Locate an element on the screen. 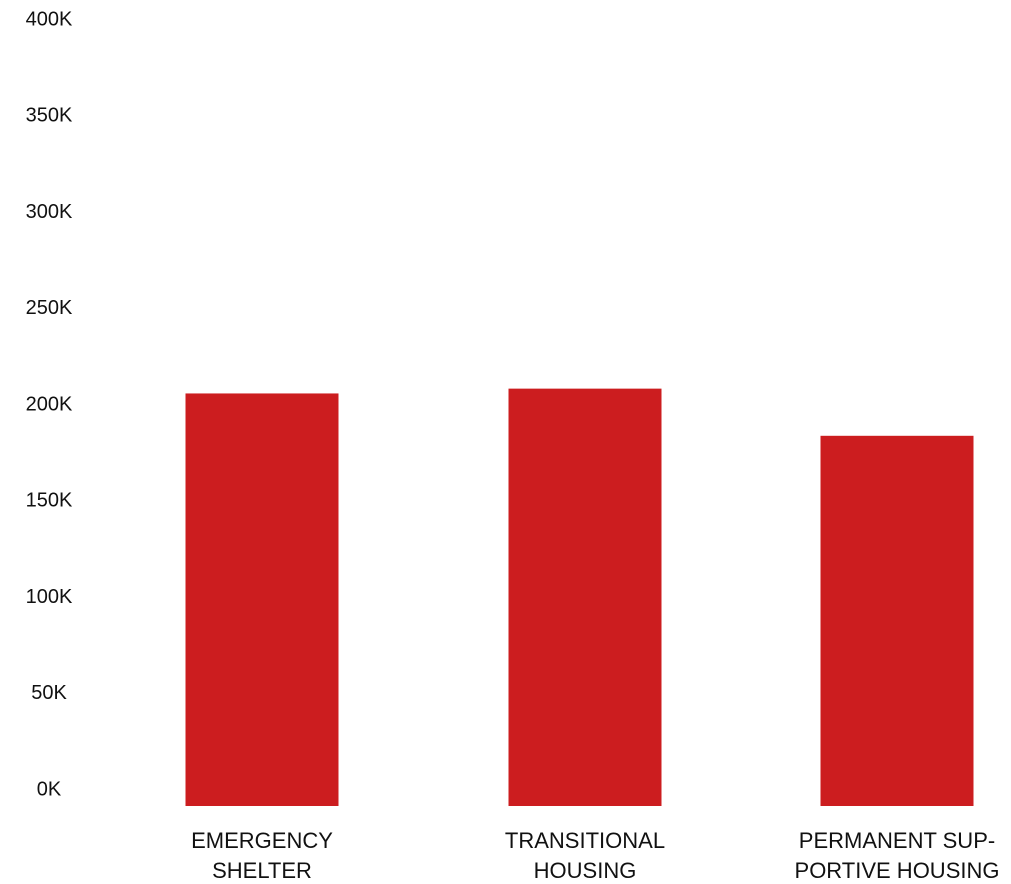 Image resolution: width=1011 pixels, height=884 pixels. x-category-label-line: EMERGENCY is located at coordinates (262, 840).